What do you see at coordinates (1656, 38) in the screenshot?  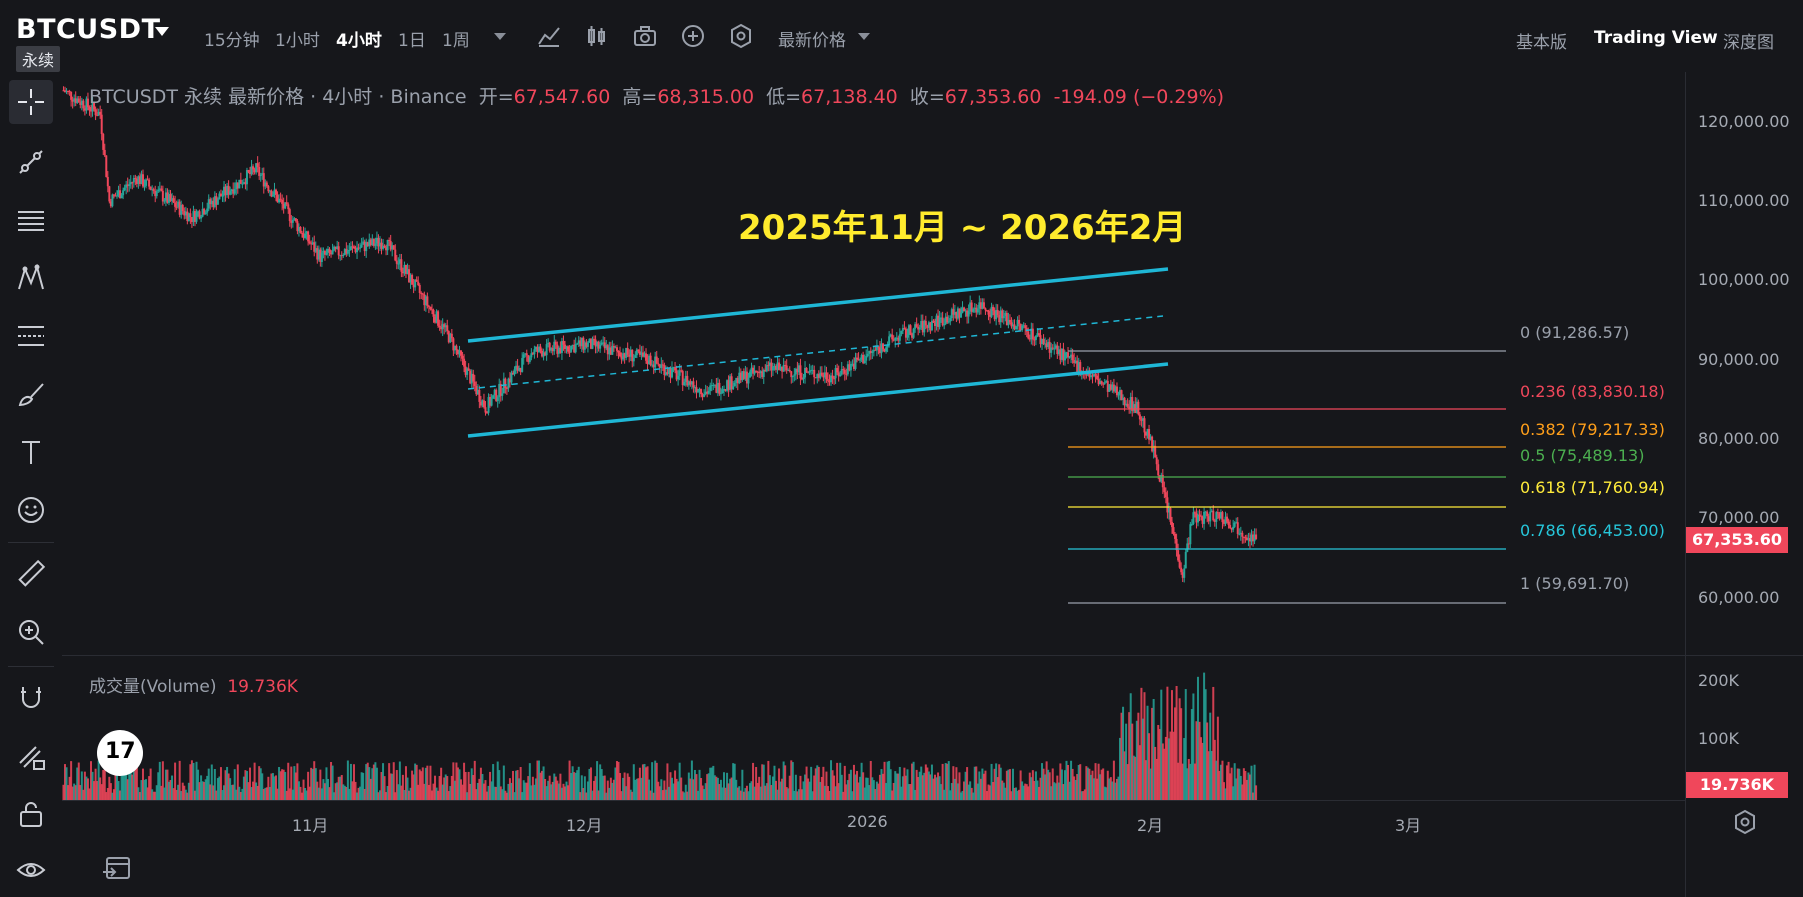 I see `view-tradingview-tab: Trading View` at bounding box center [1656, 38].